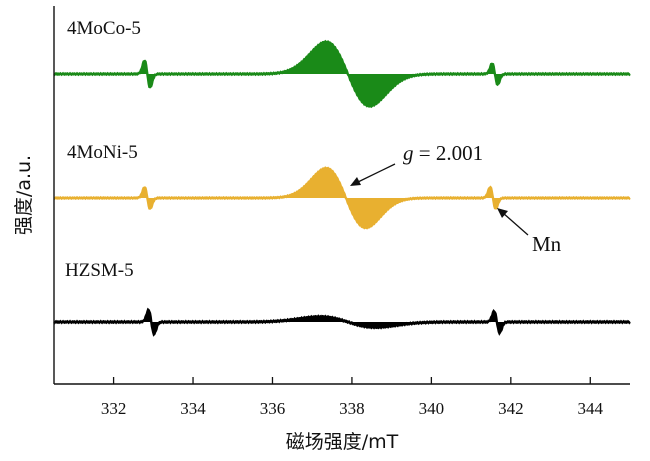  What do you see at coordinates (591, 408) in the screenshot?
I see `x-tick-label-344: 344` at bounding box center [591, 408].